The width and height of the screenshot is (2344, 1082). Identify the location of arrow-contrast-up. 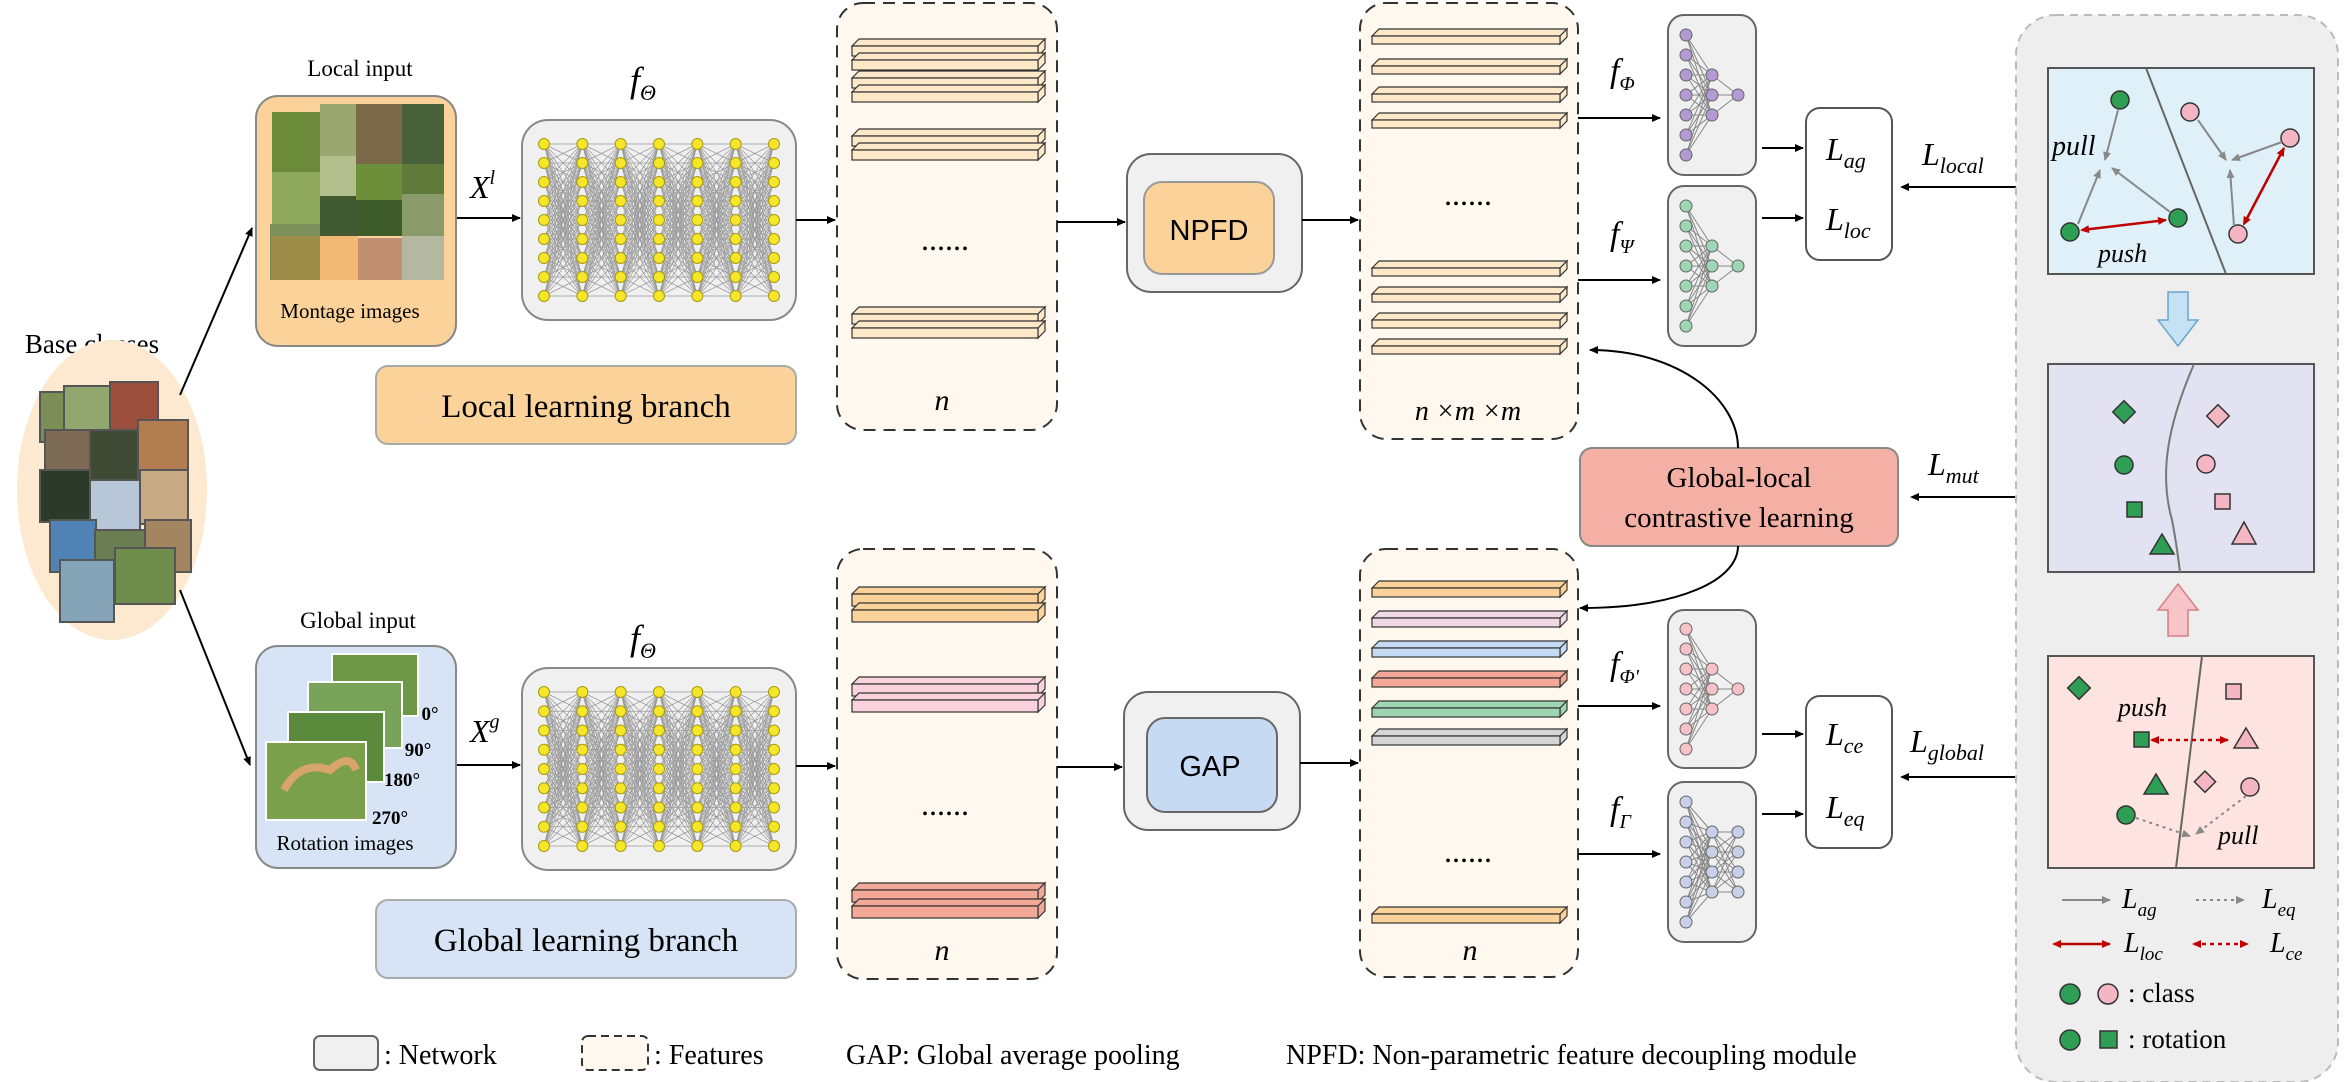
(1664, 397).